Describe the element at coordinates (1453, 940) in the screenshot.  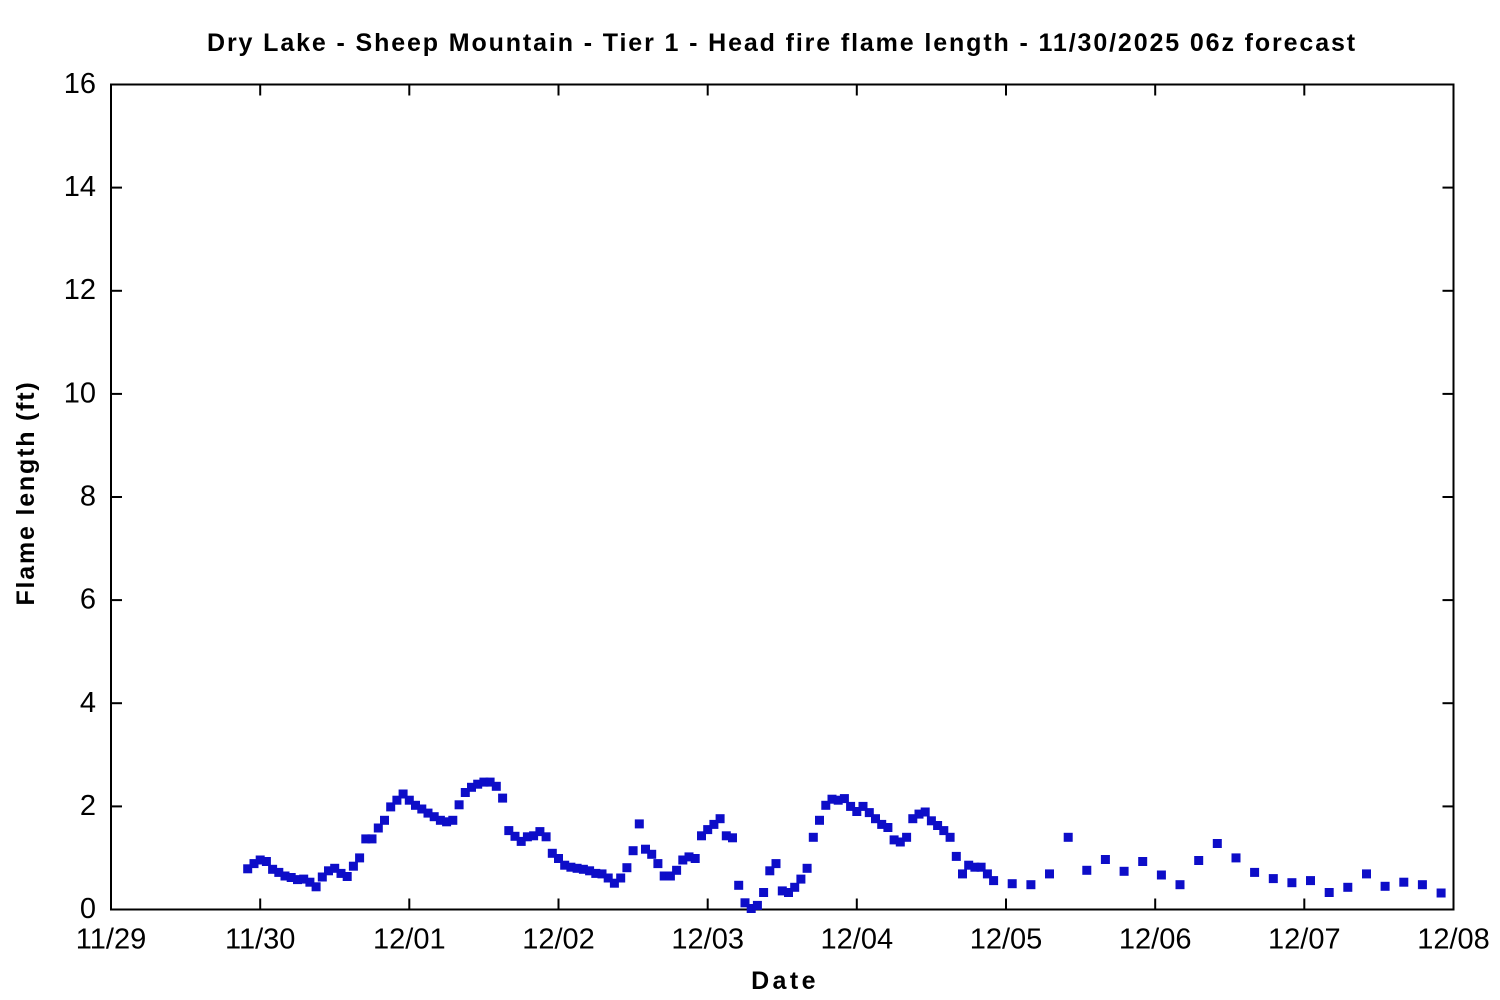
I see `svg-text: 12/08` at that location.